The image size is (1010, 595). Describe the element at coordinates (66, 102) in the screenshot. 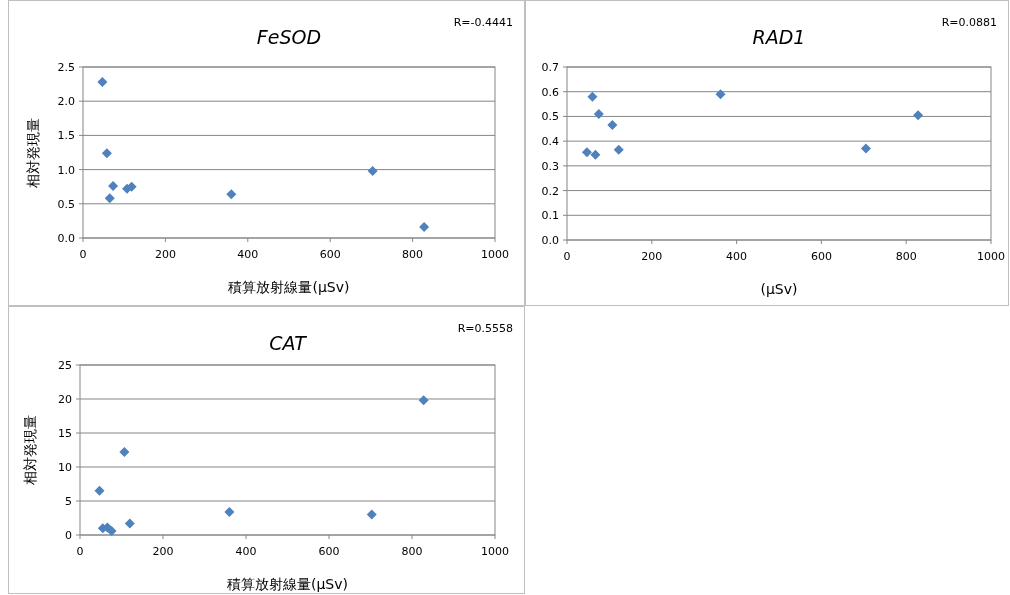

I see `y-tick-label: 2.0` at that location.